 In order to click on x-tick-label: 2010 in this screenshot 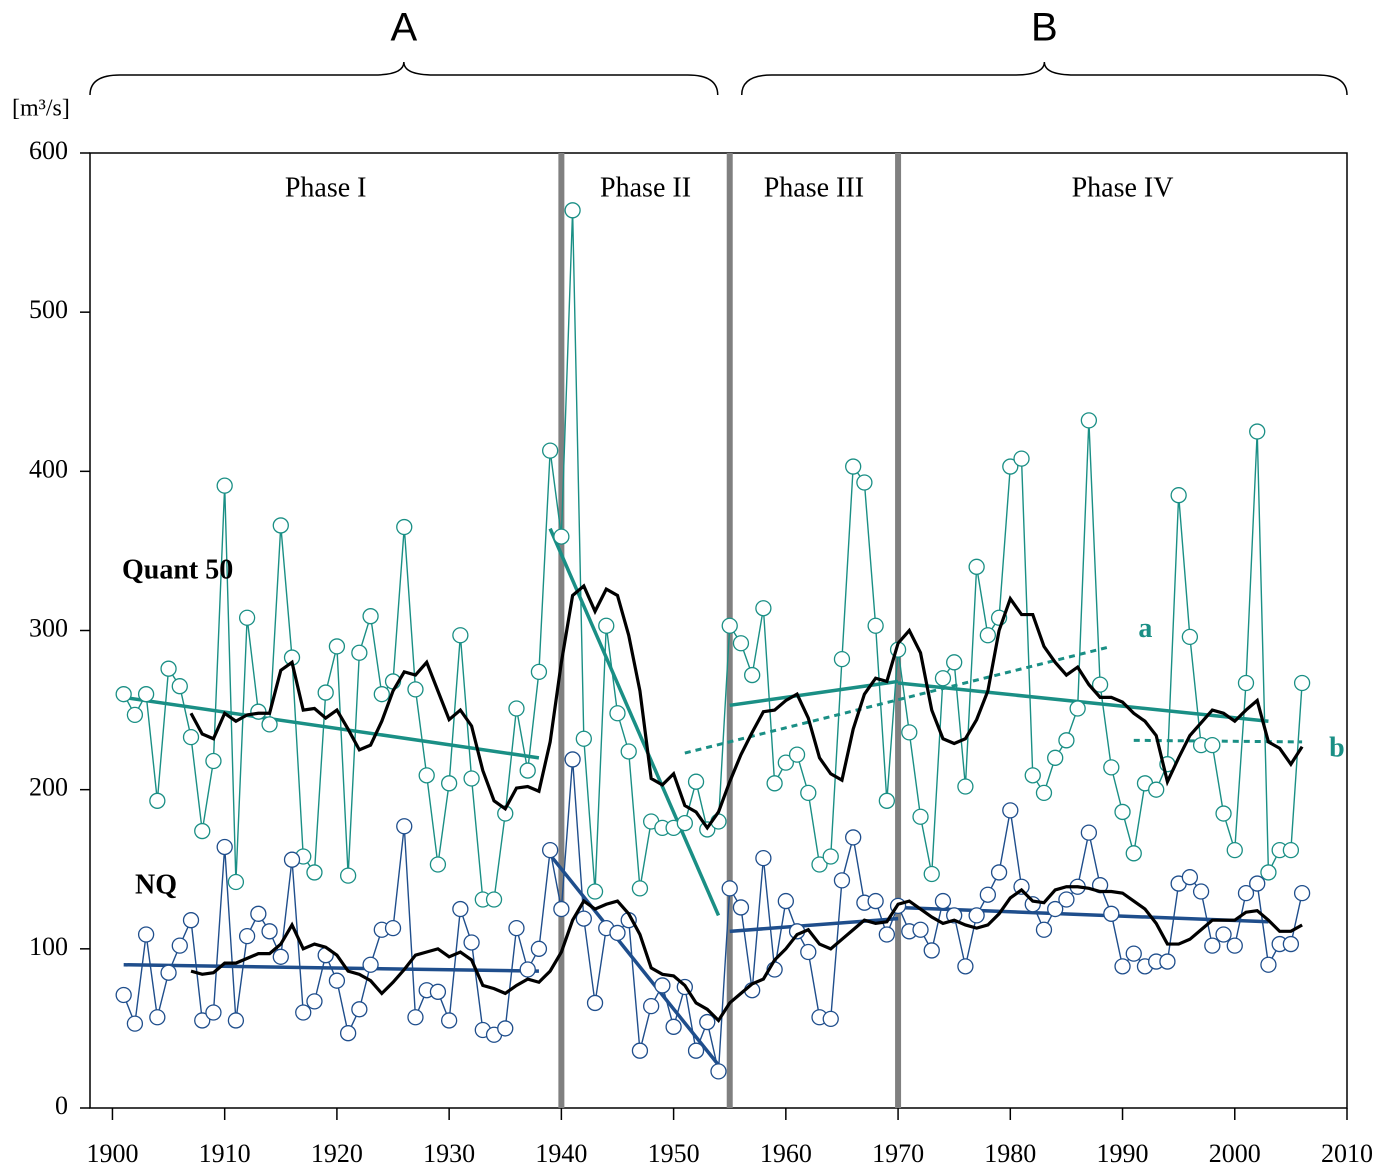, I will do `click(1347, 1153)`.